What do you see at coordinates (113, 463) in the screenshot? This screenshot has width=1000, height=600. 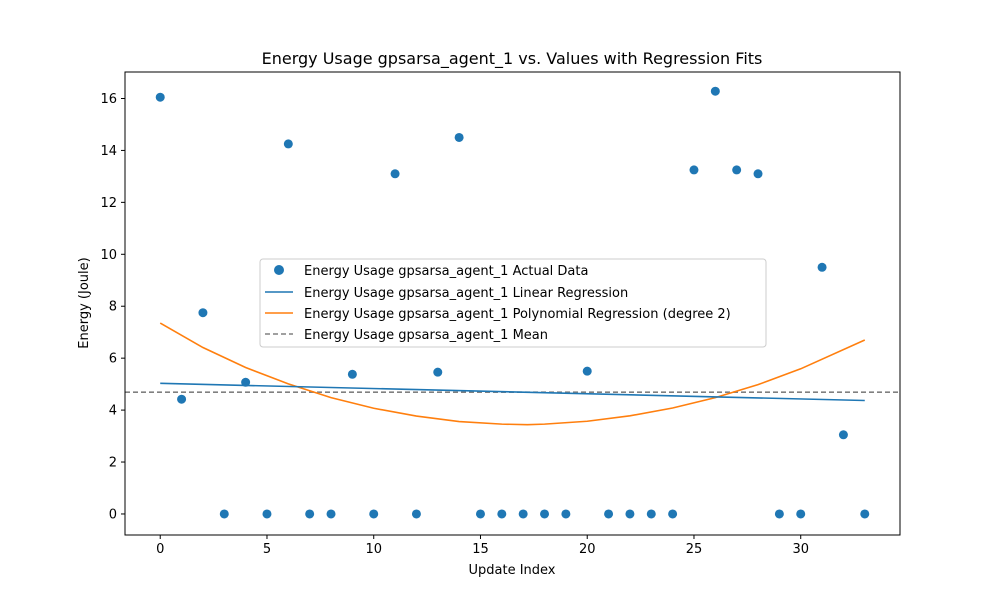 I see `y-tick-label: 2` at bounding box center [113, 463].